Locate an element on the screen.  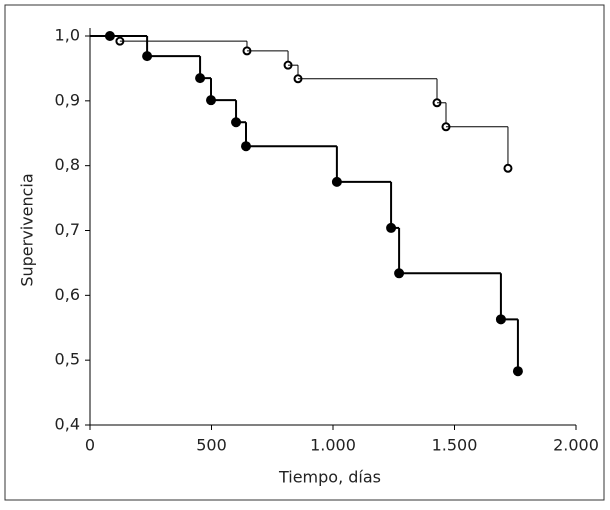
x-tick-label: 1.000 is located at coordinates (333, 445).